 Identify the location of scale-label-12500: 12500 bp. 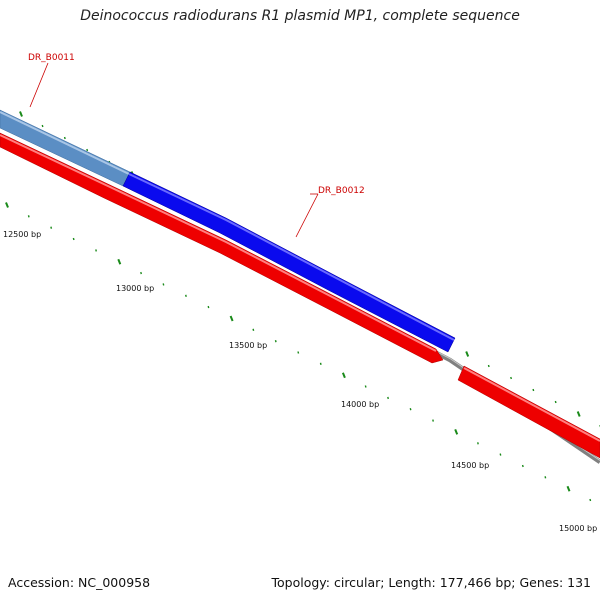
(22, 234).